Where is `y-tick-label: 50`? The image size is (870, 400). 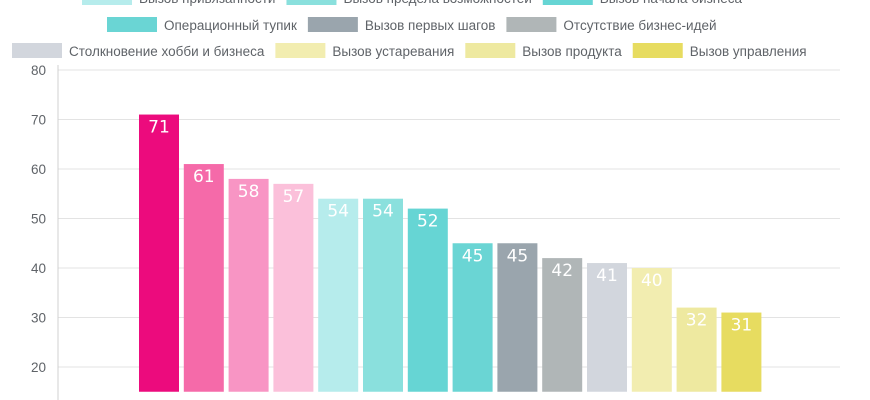
y-tick-label: 50 is located at coordinates (38, 219).